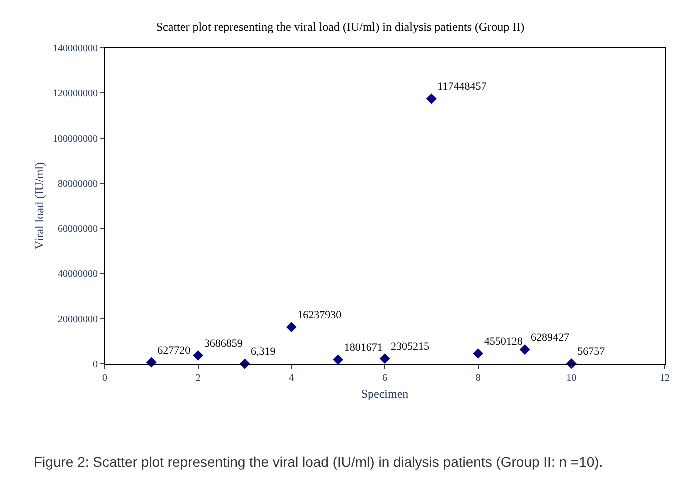  What do you see at coordinates (75, 94) in the screenshot?
I see `y-tick-label: 120000000` at bounding box center [75, 94].